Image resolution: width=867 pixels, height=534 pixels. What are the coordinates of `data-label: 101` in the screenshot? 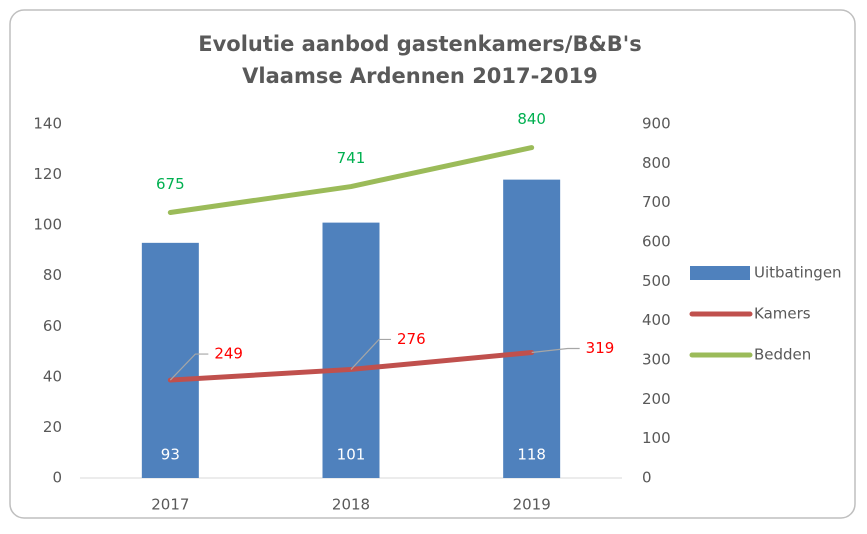 It's located at (351, 455).